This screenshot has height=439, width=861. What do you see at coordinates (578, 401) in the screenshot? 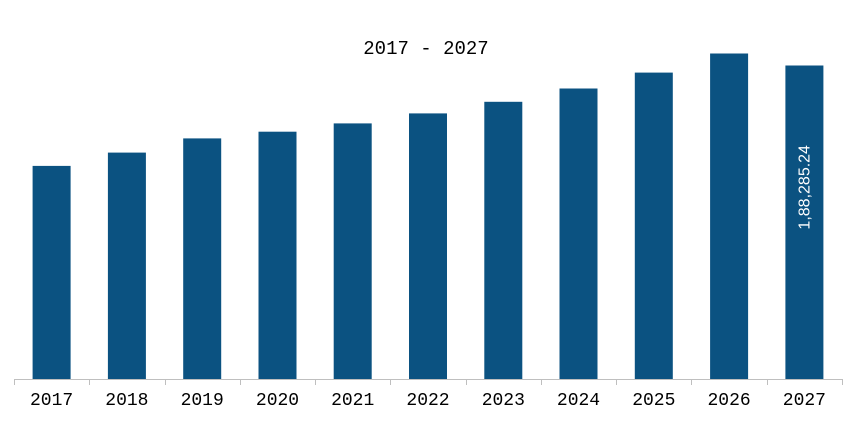
I see `x-tick-label-2024: 2024` at bounding box center [578, 401].